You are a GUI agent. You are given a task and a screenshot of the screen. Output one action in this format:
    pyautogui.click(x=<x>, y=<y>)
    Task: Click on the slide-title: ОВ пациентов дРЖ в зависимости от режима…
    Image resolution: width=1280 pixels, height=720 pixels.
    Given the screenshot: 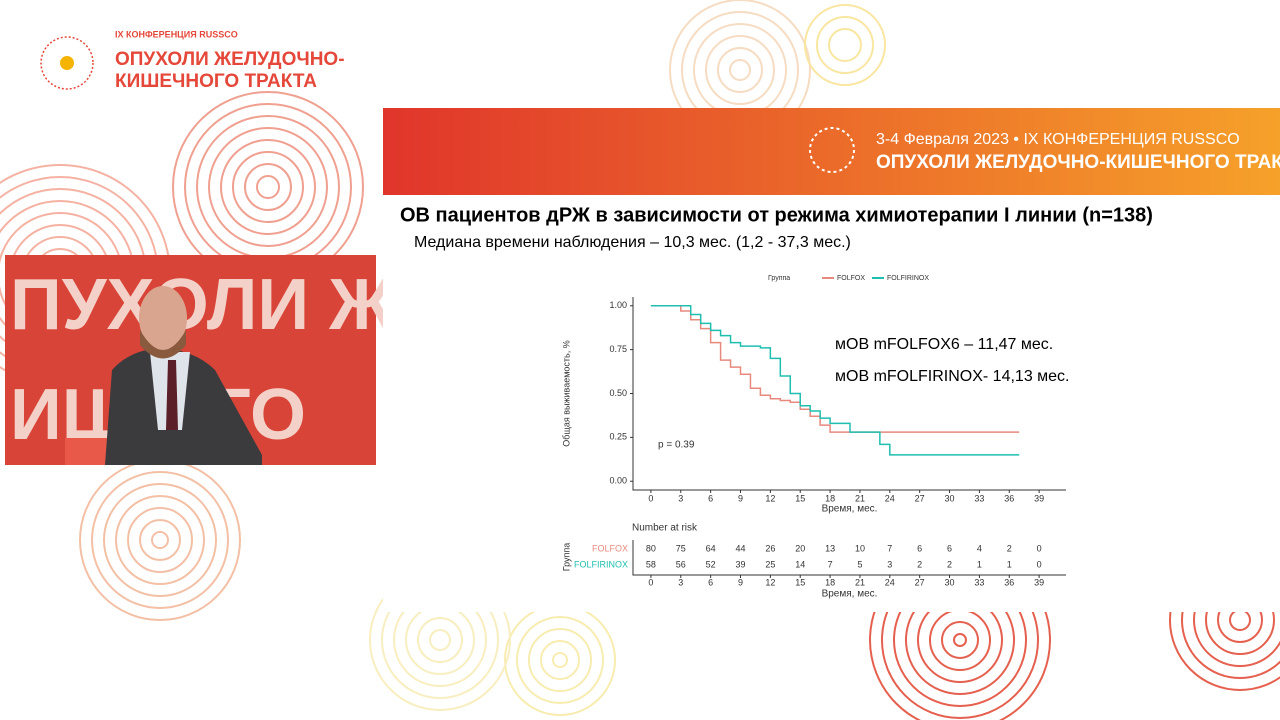 What is the action you would take?
    pyautogui.click(x=776, y=215)
    